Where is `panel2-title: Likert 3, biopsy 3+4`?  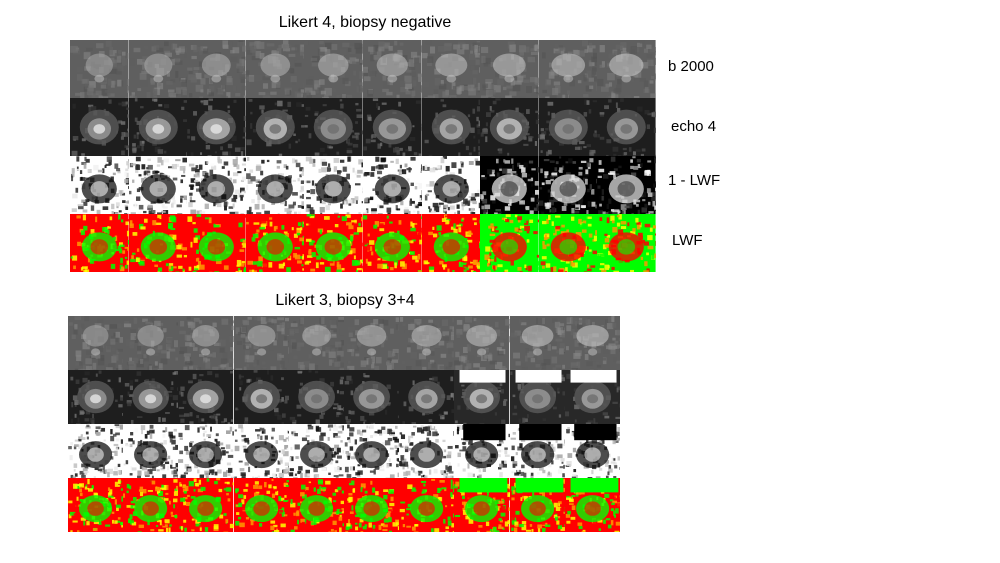
panel2-title: Likert 3, biopsy 3+4 is located at coordinates (345, 300).